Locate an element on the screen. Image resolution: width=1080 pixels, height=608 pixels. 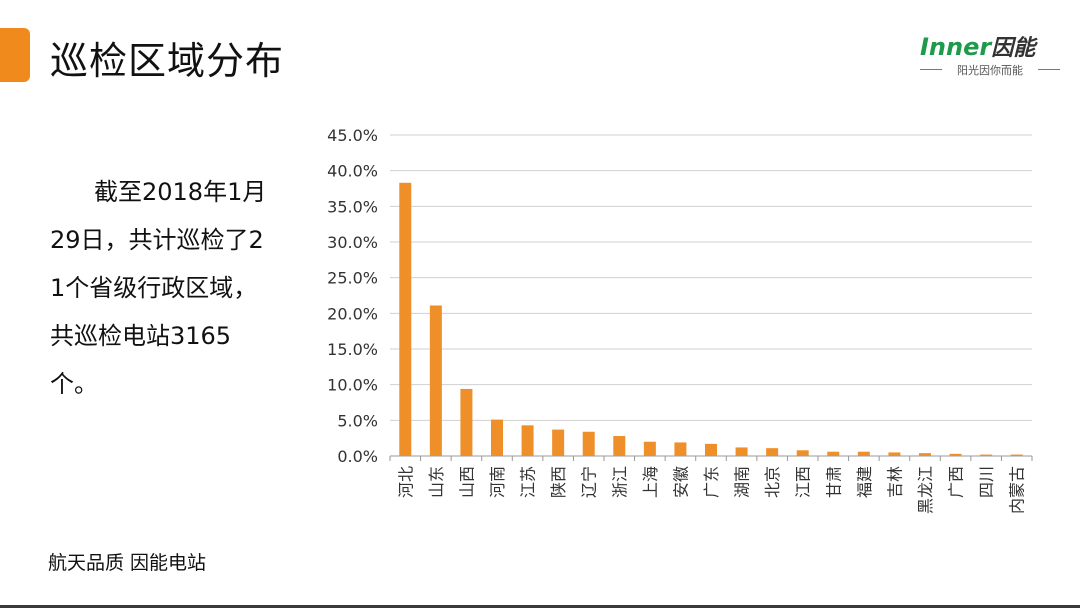
footer-text: 航天品质 因能电站 is located at coordinates (127, 563).